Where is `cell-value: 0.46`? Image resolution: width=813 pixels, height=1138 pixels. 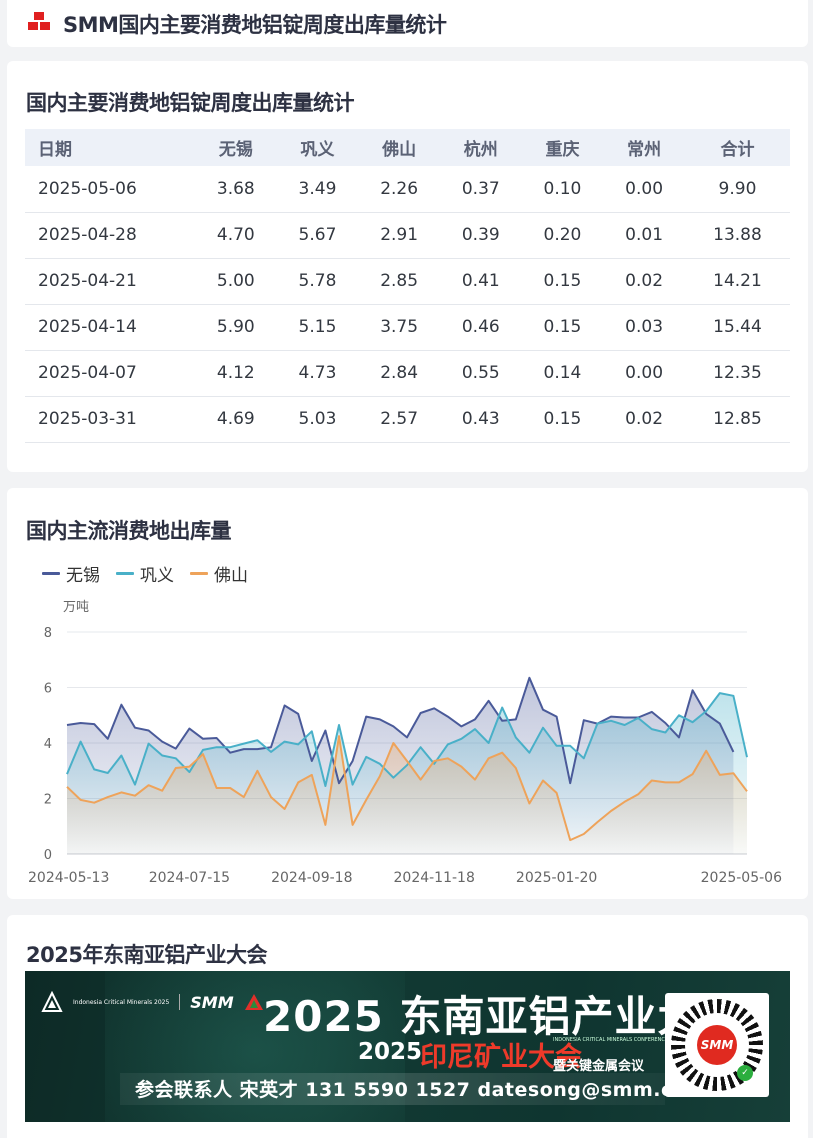
cell-value: 0.46 is located at coordinates (480, 327).